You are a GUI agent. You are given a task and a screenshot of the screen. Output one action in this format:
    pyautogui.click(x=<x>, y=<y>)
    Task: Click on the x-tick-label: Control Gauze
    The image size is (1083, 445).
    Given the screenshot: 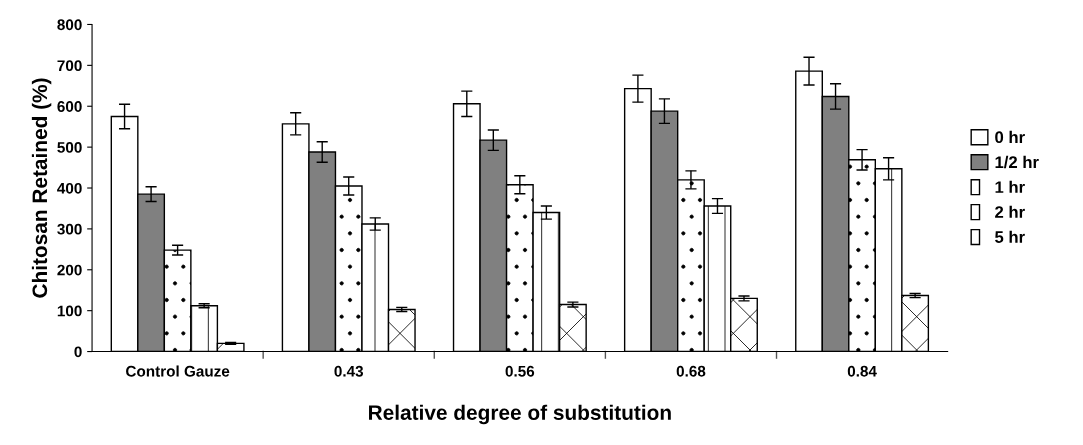 What is the action you would take?
    pyautogui.click(x=178, y=371)
    